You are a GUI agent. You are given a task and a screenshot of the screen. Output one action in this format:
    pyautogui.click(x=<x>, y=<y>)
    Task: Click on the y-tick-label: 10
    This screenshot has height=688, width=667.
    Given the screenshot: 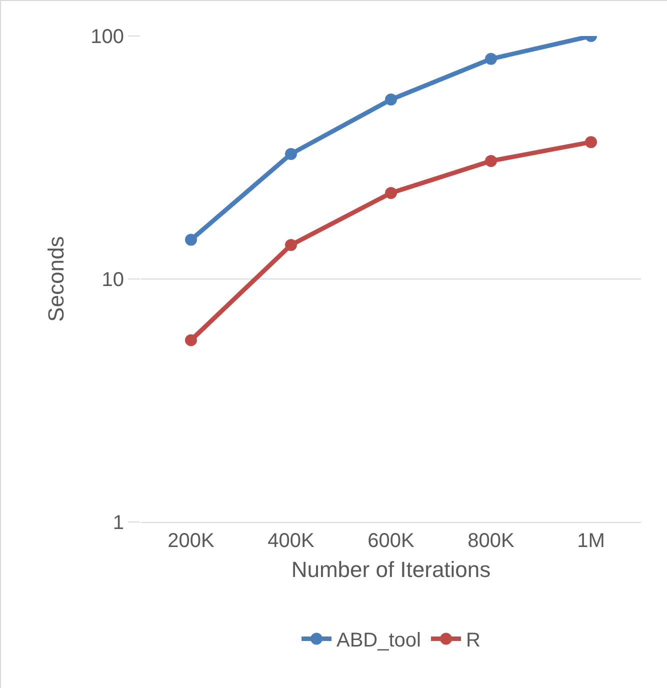 What is the action you would take?
    pyautogui.click(x=113, y=280)
    